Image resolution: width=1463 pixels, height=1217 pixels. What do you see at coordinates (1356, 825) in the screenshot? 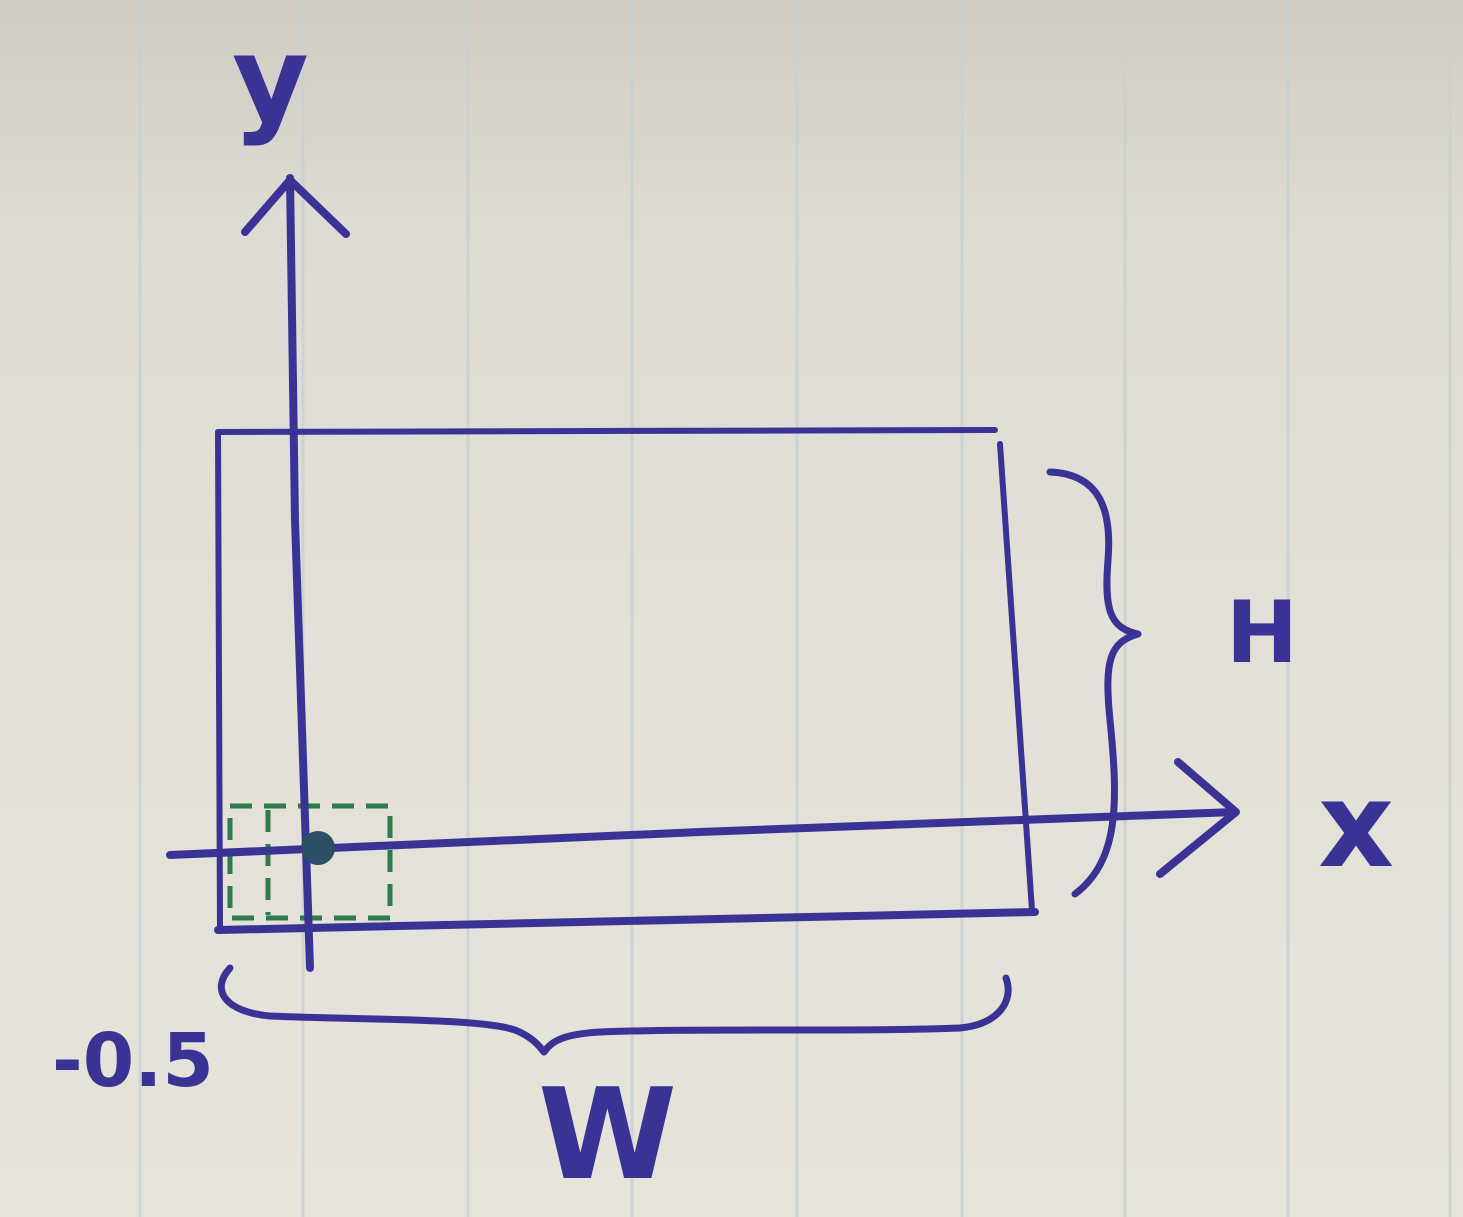
I see `x-axis-label: x` at bounding box center [1356, 825].